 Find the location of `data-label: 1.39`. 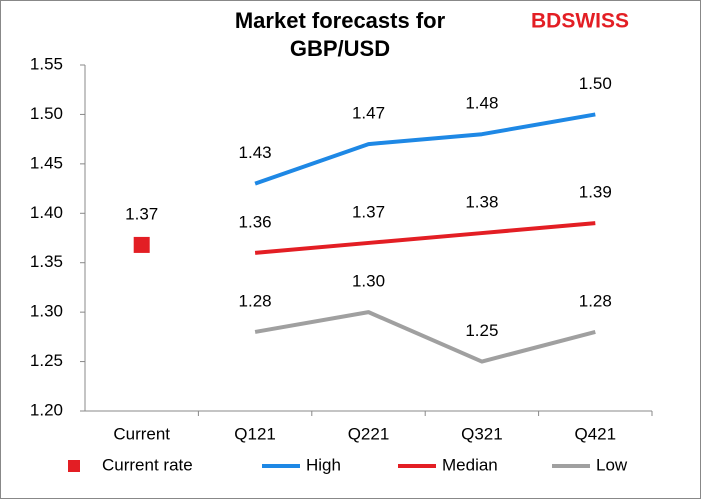

data-label: 1.39 is located at coordinates (595, 192).